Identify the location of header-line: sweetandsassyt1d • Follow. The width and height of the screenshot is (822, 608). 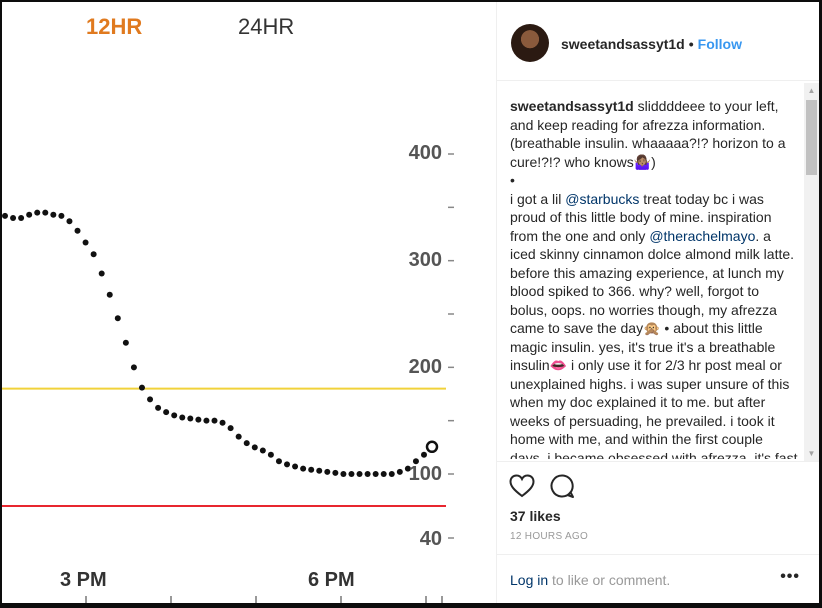
(651, 44).